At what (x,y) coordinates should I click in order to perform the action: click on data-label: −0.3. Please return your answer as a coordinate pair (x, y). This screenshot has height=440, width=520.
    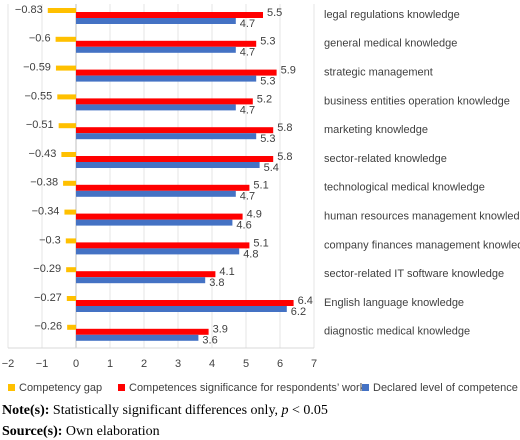
    Looking at the image, I should click on (50, 240).